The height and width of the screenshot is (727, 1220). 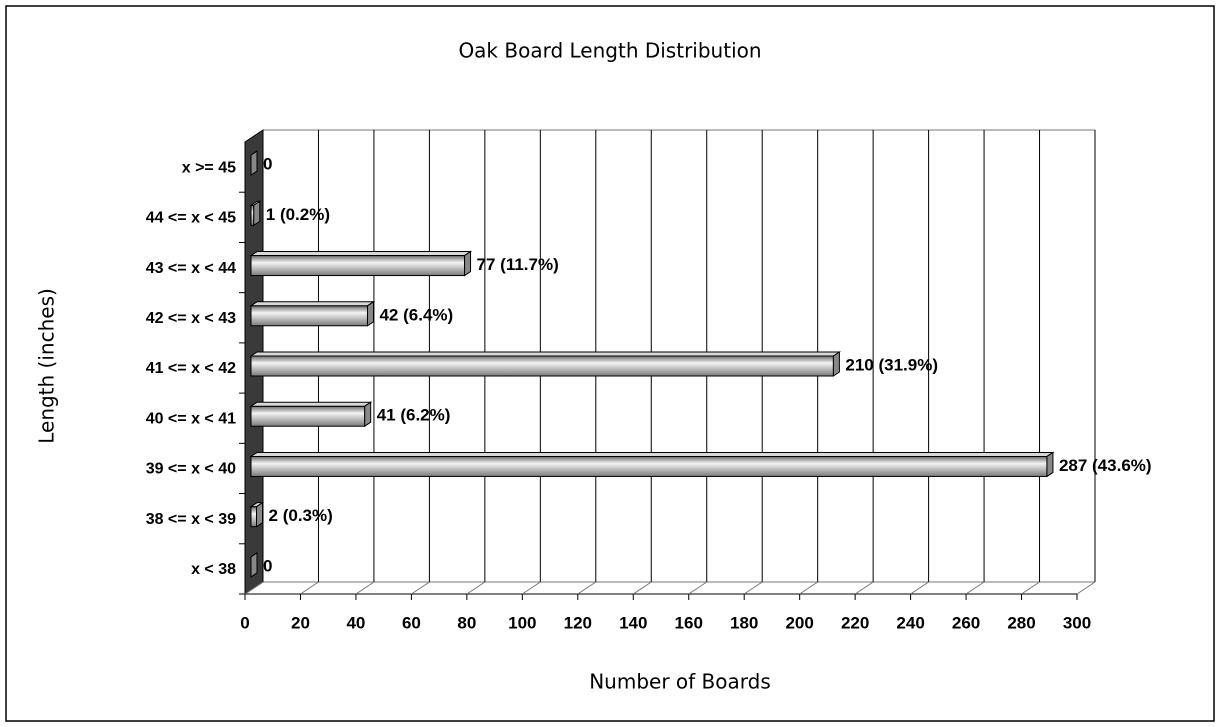 What do you see at coordinates (522, 622) in the screenshot?
I see `x-tick-label: 100` at bounding box center [522, 622].